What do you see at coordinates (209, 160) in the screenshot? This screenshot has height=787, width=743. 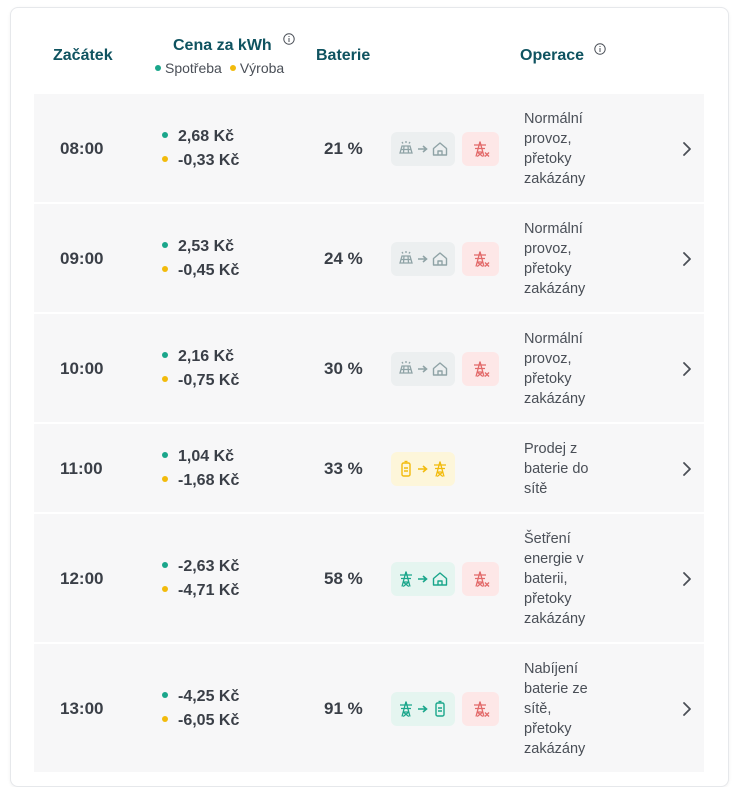 I see `production-price: -0,33 Kč` at bounding box center [209, 160].